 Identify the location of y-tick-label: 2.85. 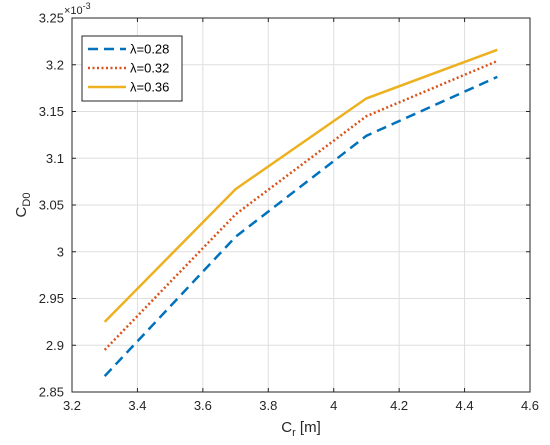
(51, 392).